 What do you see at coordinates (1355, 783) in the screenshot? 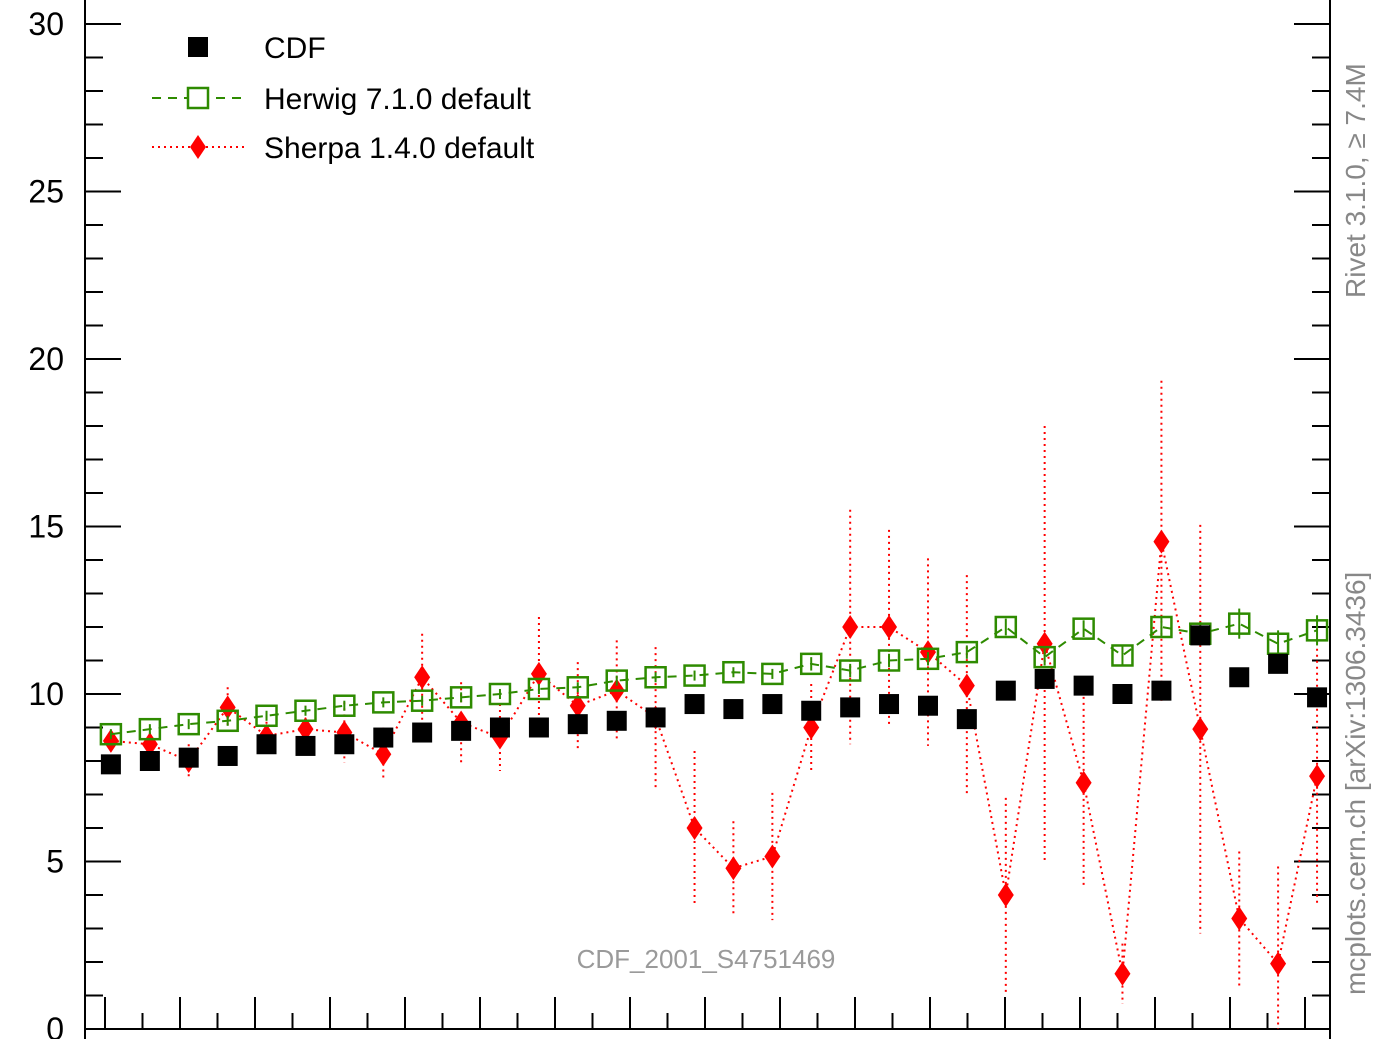
I see `mcplots-label: mcplots.cern.ch [arXiv:1306.3436]` at bounding box center [1355, 783].